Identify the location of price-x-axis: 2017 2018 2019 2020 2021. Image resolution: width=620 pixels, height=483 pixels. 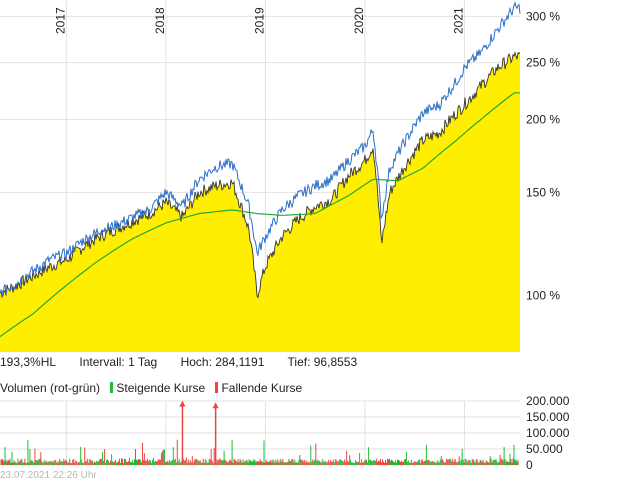
(259, 20).